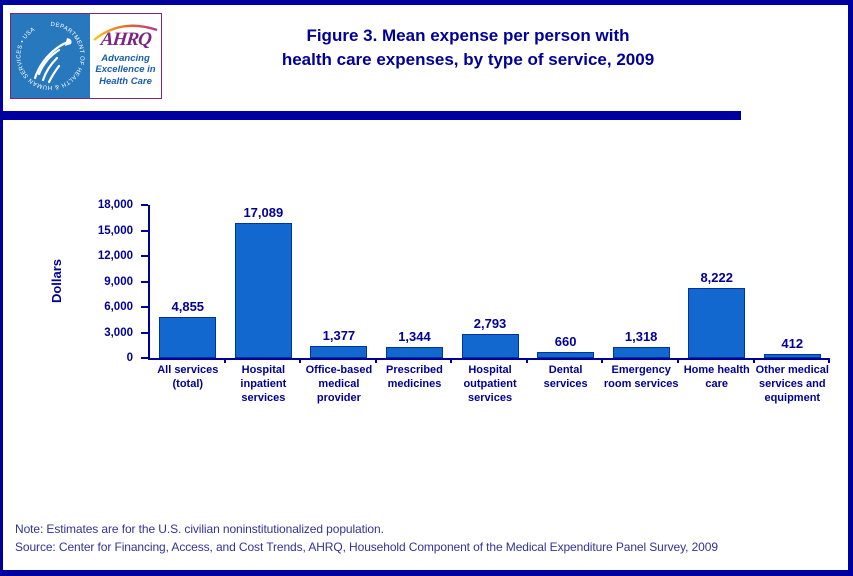  What do you see at coordinates (339, 384) in the screenshot?
I see `x-category-label: Office-based medical provider` at bounding box center [339, 384].